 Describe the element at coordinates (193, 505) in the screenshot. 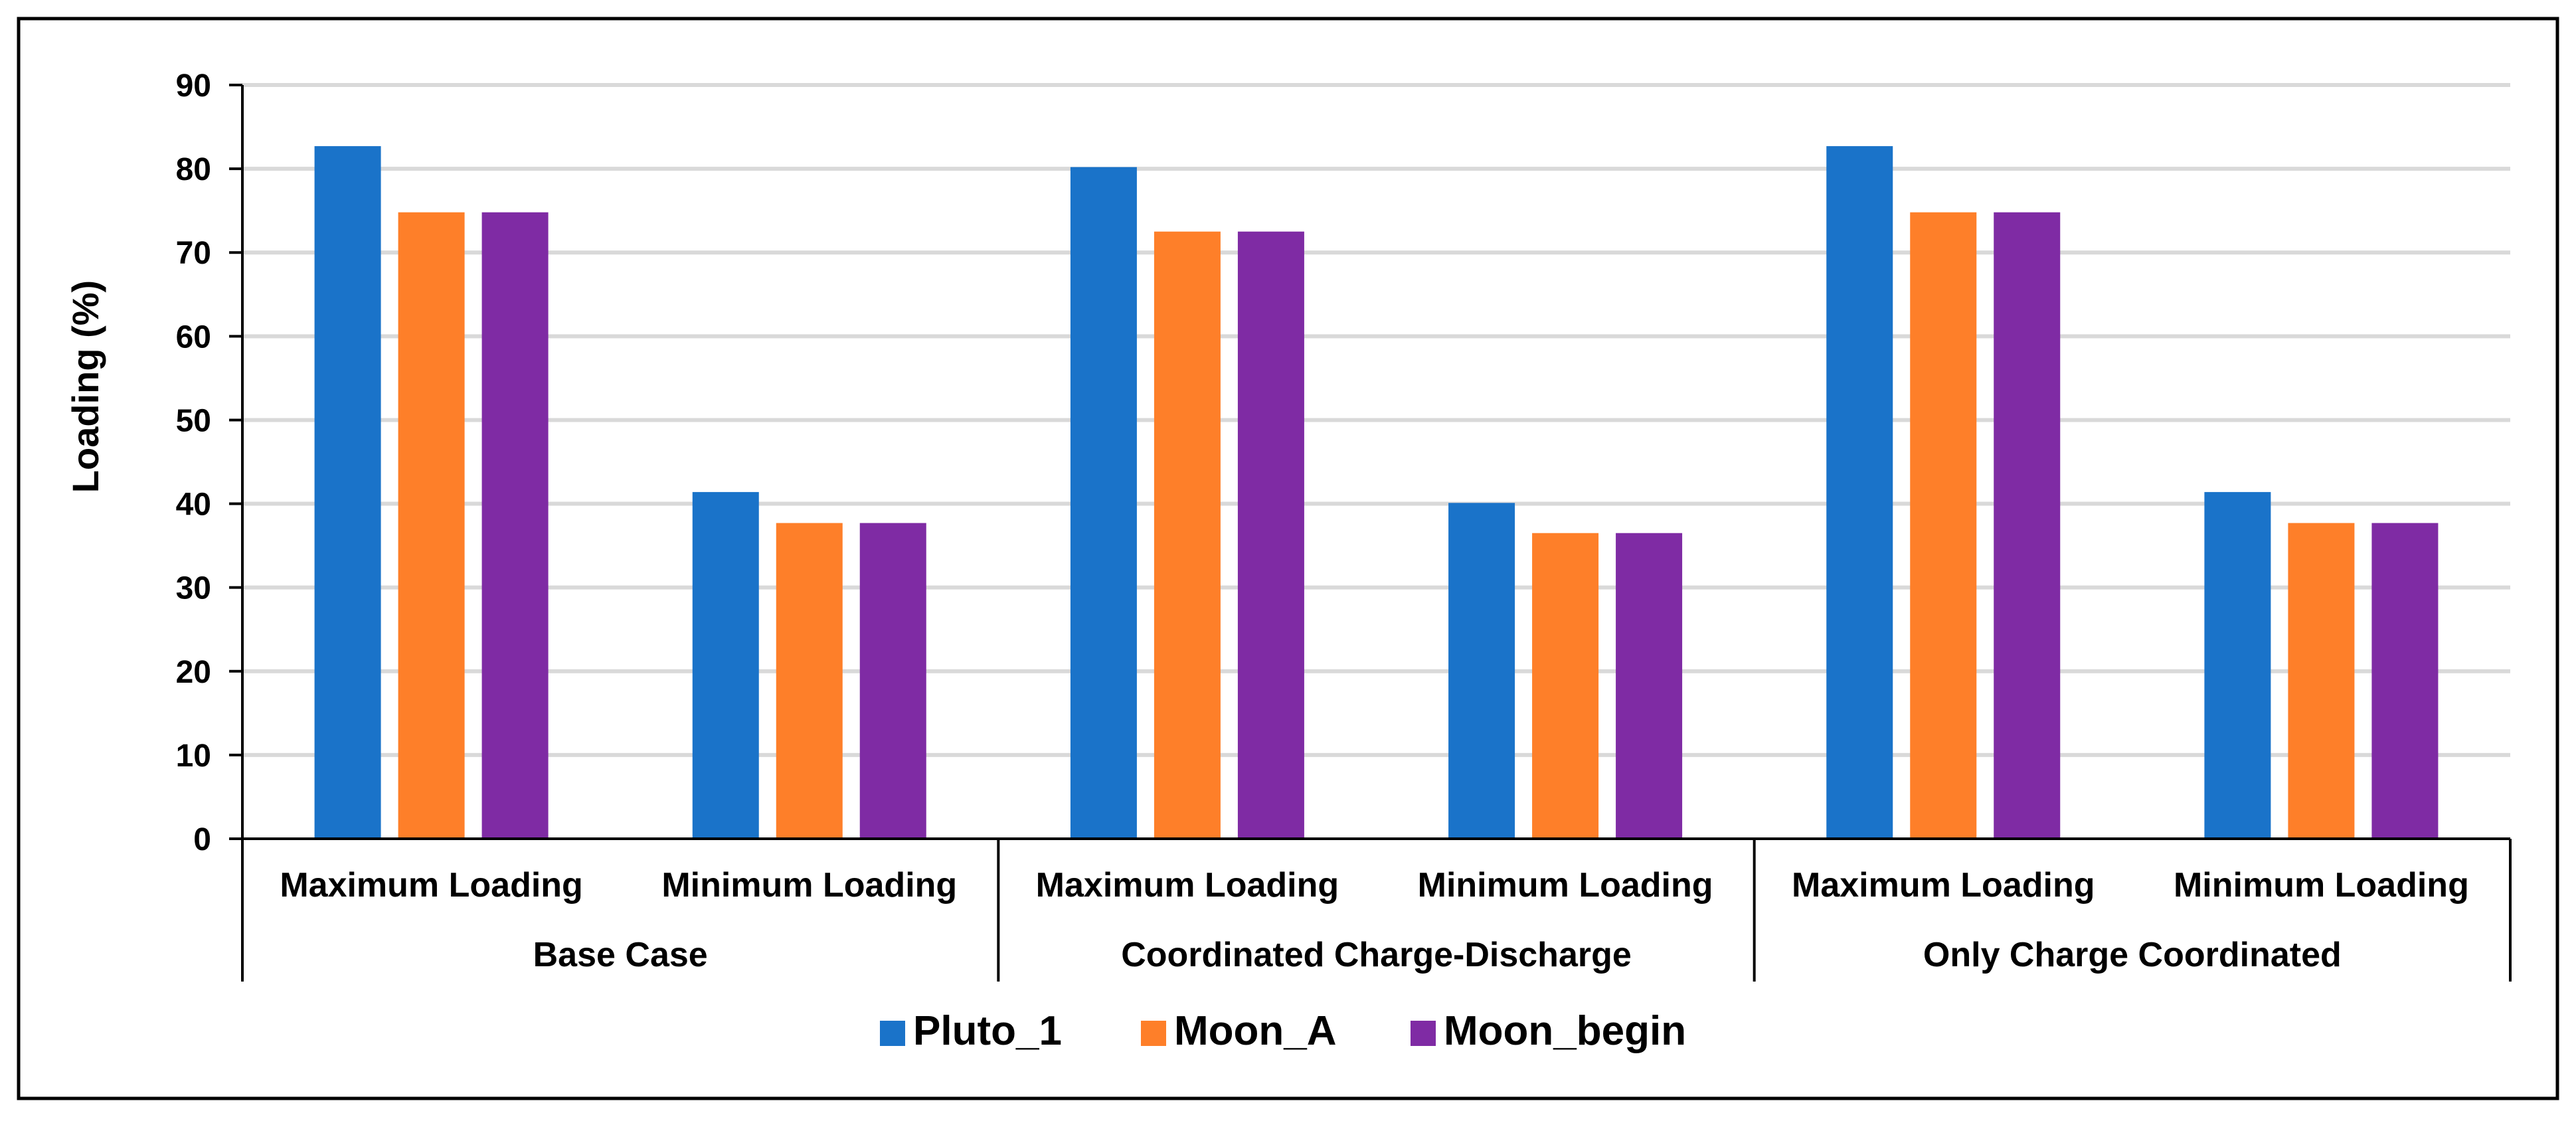

I see `y-tick-label: 40` at that location.